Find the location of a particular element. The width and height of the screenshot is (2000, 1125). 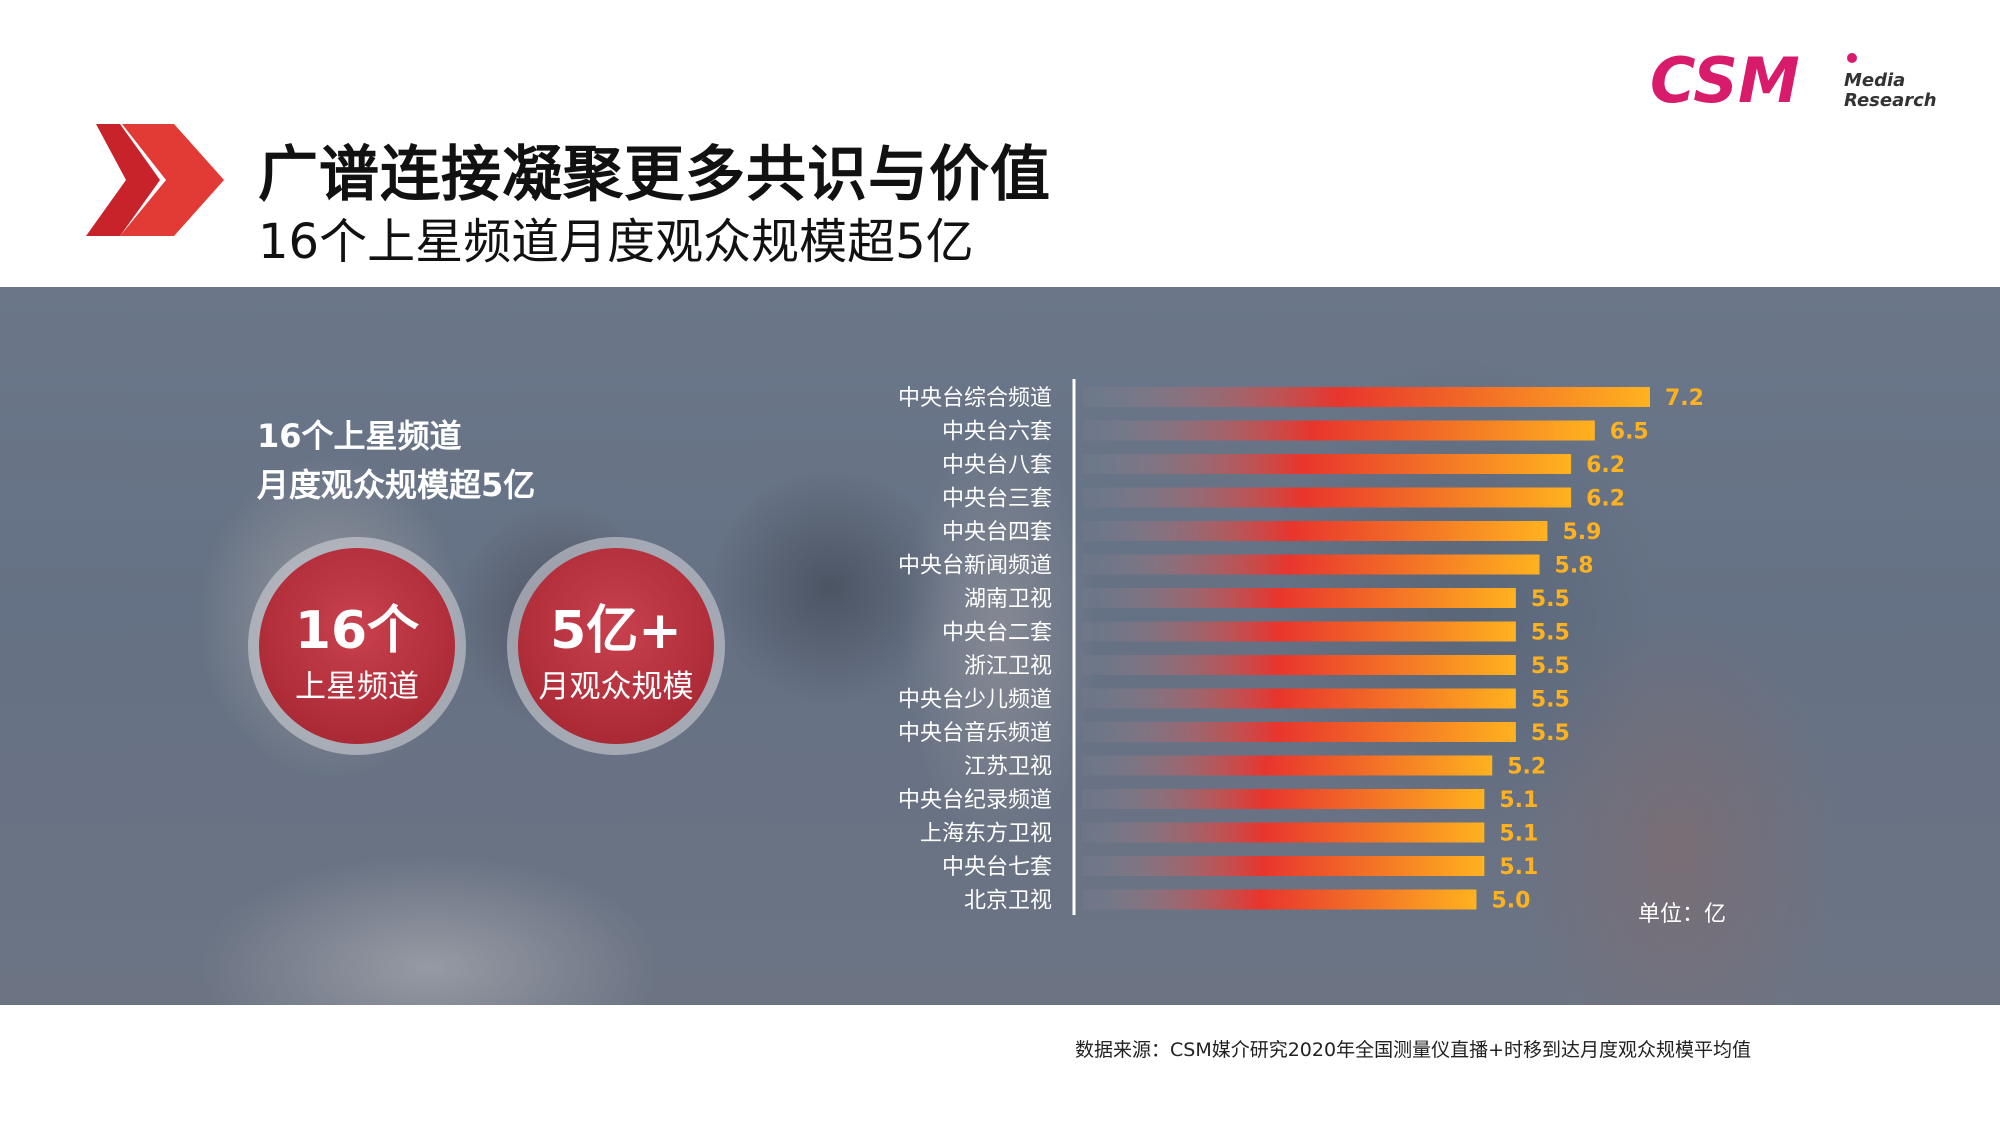

value-label: 7.2 is located at coordinates (1684, 398).